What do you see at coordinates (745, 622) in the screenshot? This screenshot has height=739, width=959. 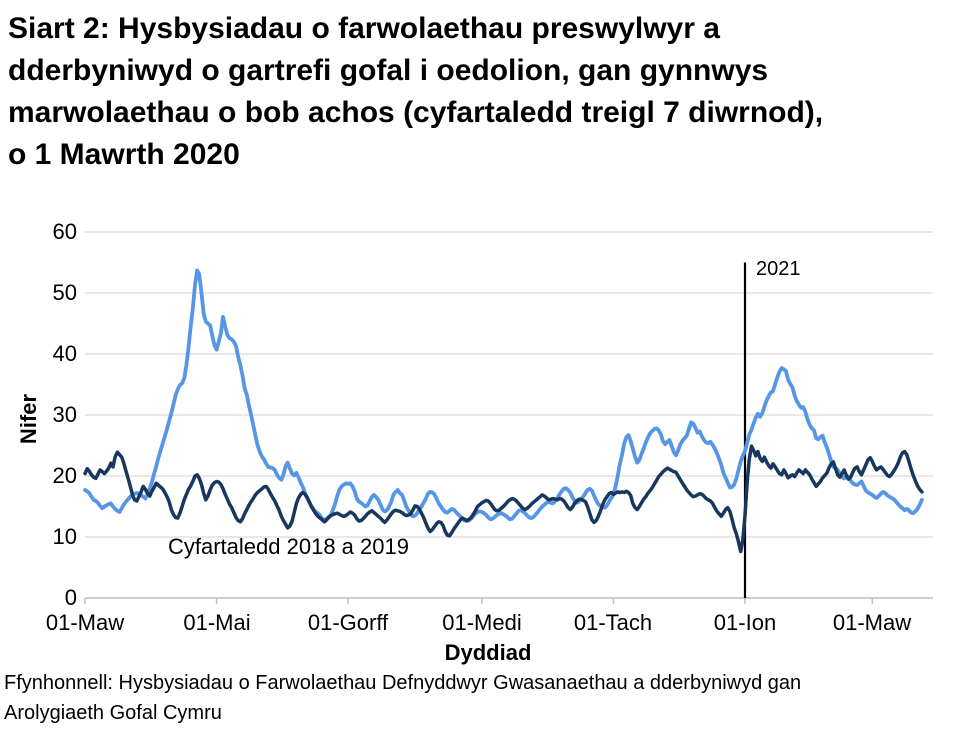 I see `x-tick-01-ion: 01-Ion` at bounding box center [745, 622].